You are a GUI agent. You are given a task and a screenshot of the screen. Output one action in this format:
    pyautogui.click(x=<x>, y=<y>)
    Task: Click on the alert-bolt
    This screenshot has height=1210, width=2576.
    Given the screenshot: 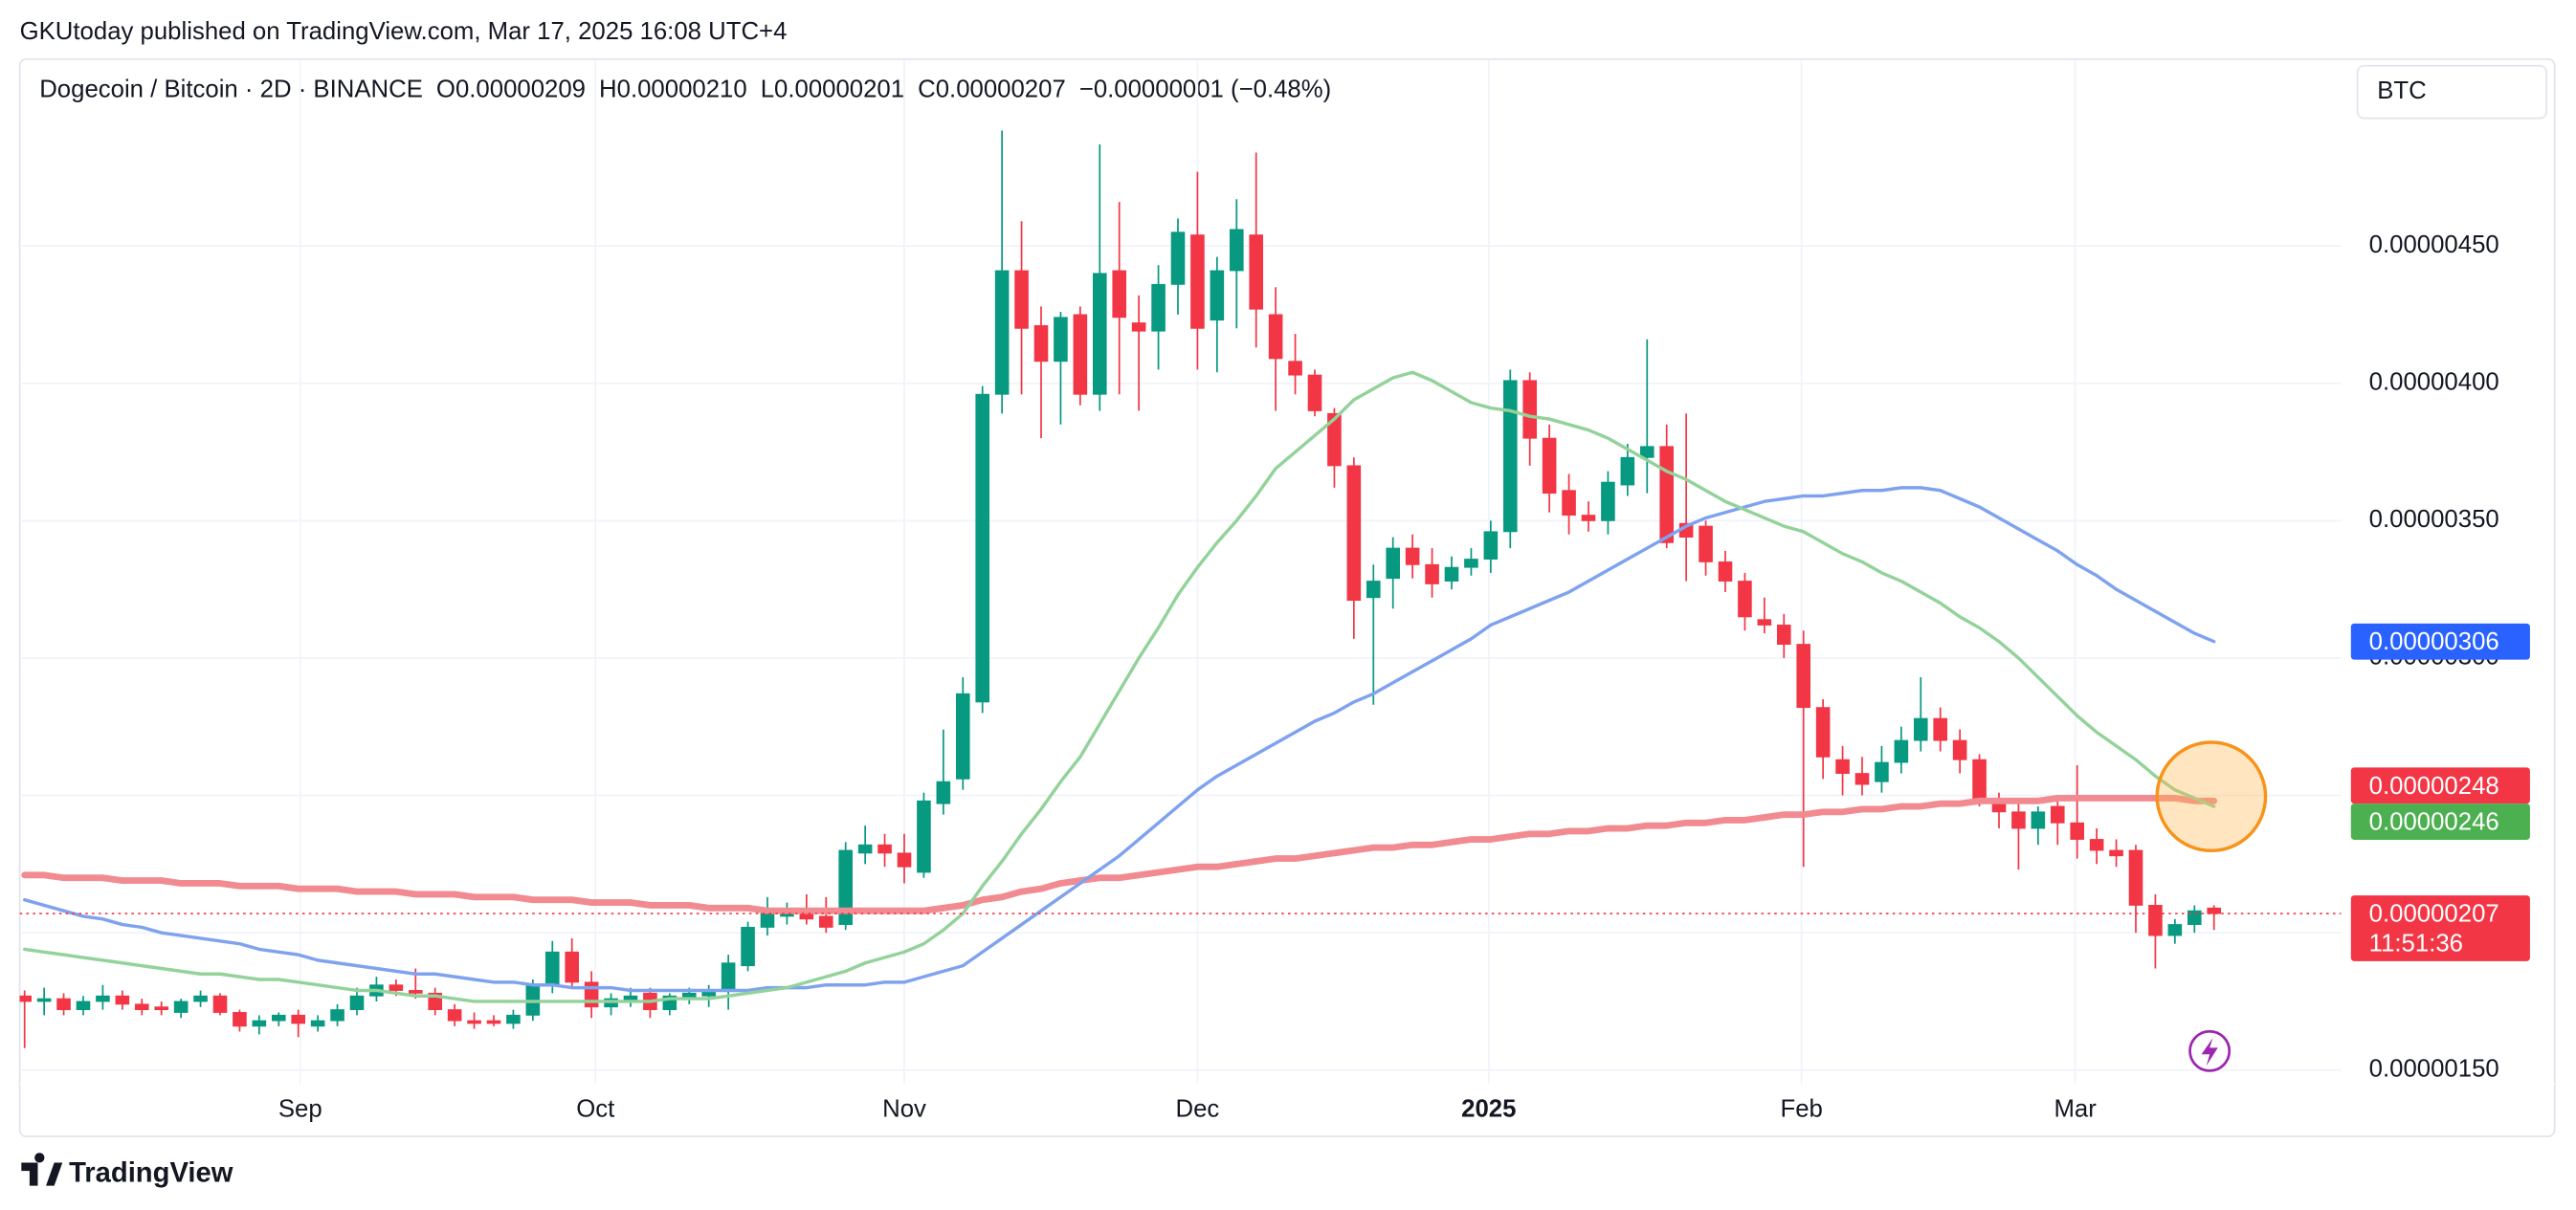 What is the action you would take?
    pyautogui.click(x=2209, y=1052)
    